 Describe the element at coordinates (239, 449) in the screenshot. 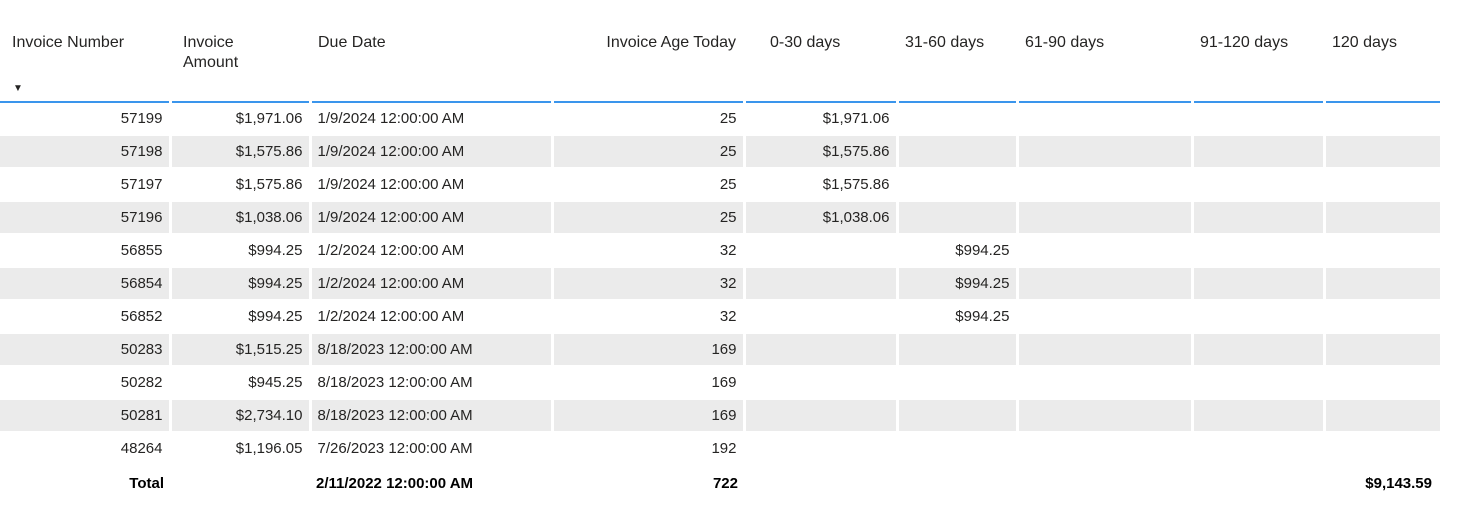

I see `cell-invoice-amount: $1,196.05` at that location.